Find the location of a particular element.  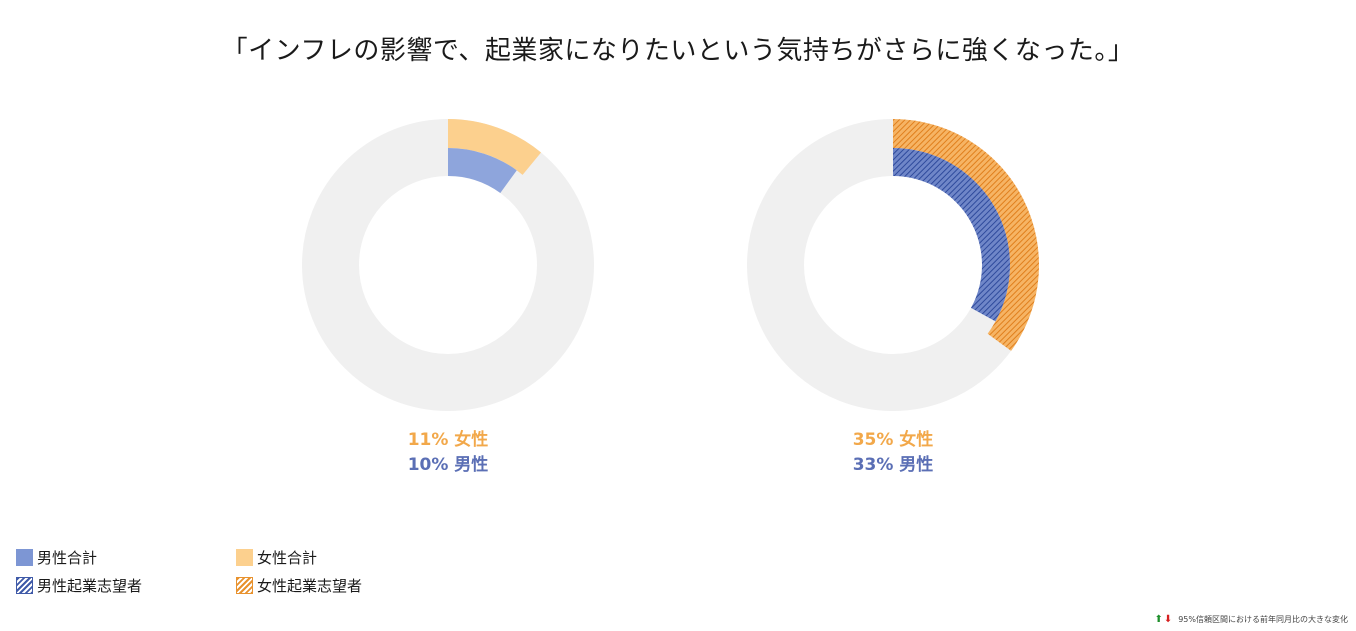

legend-item-female-aspiring: 女性起業志望者 is located at coordinates (299, 585).